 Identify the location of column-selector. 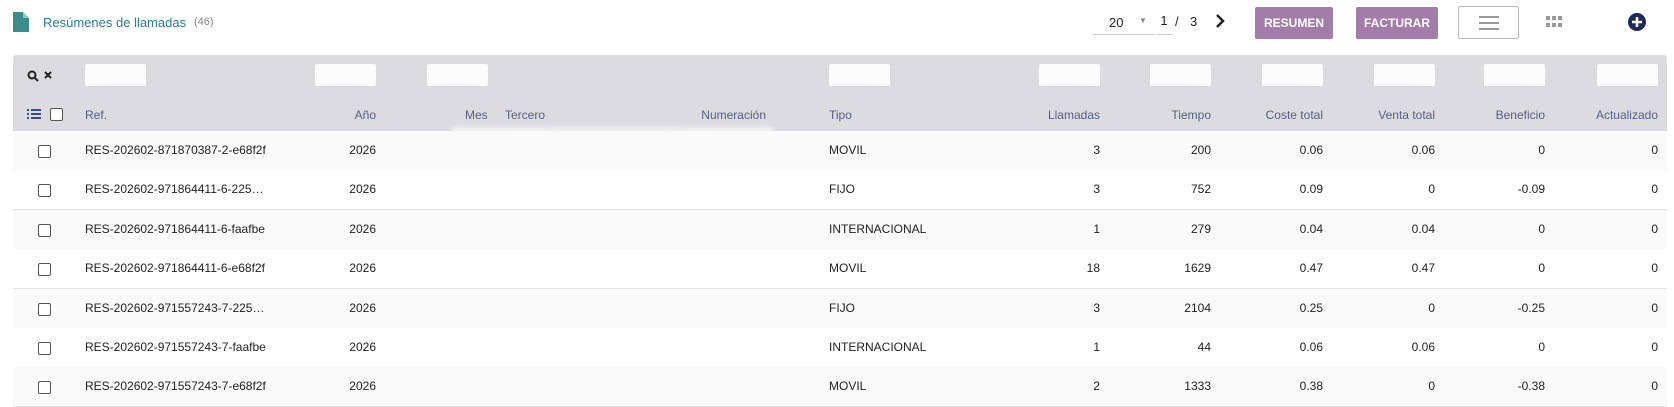
(34, 114).